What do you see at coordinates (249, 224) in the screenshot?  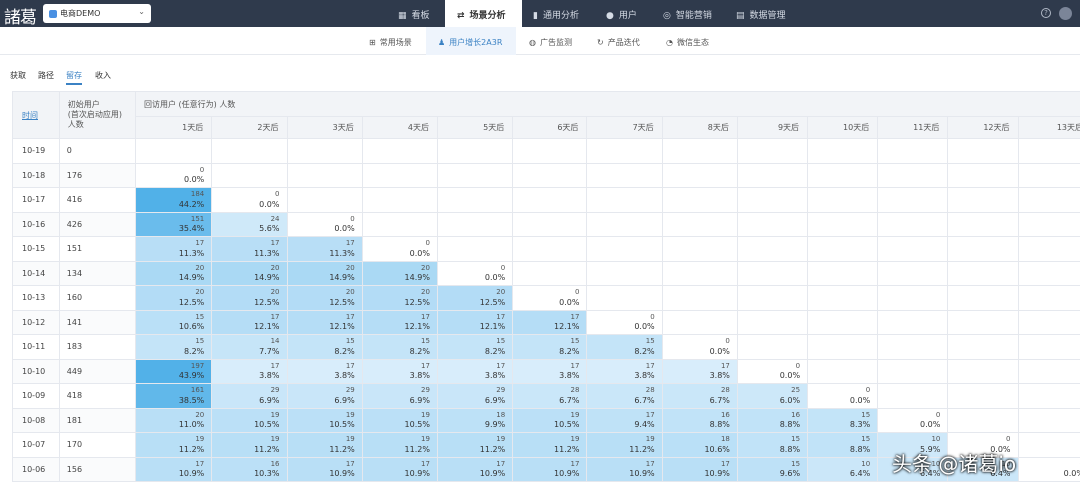 I see `retention-cell: 24 5.6%` at bounding box center [249, 224].